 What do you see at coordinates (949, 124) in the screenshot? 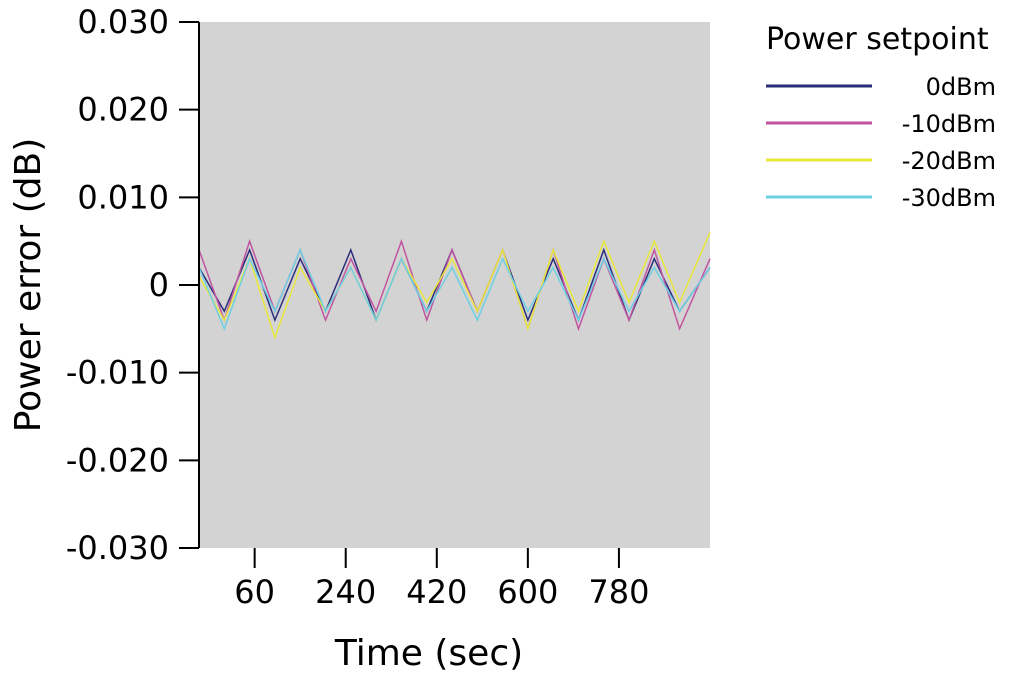
I see `legend-label-1: -10dBm` at bounding box center [949, 124].